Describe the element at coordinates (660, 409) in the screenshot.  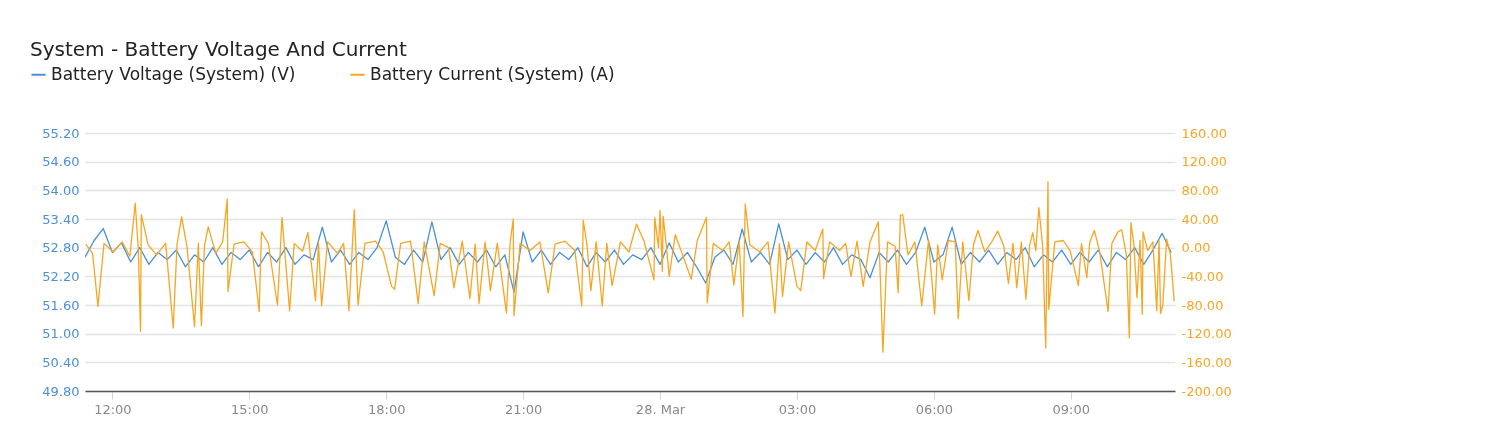
I see `x-tick-label: 28. Mar` at that location.